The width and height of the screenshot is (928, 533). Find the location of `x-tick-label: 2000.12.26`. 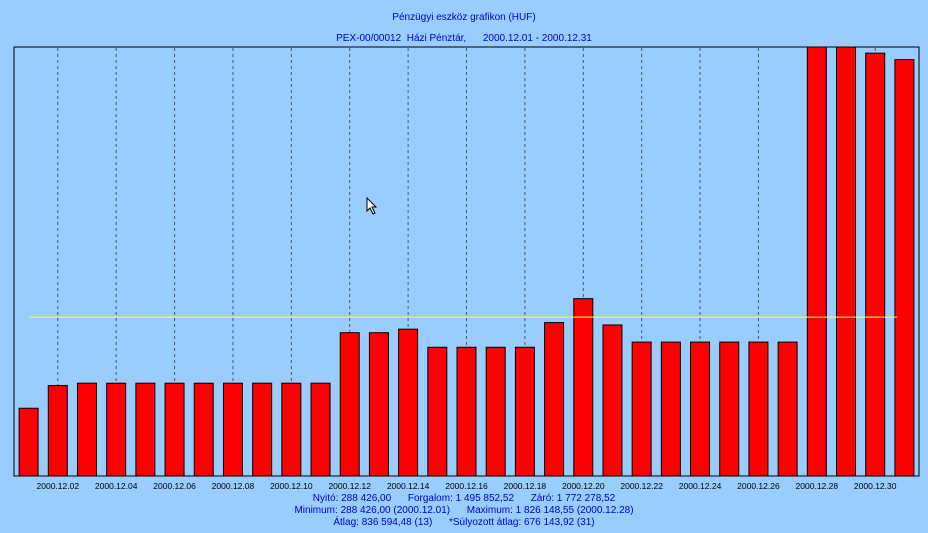

x-tick-label: 2000.12.26 is located at coordinates (758, 486).